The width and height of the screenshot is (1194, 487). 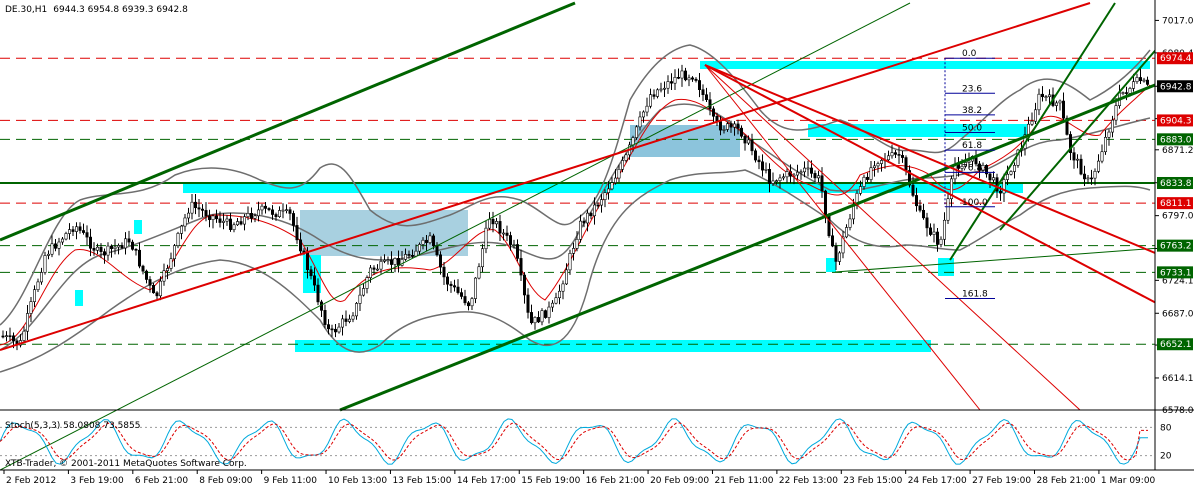 What do you see at coordinates (1178, 151) in the screenshot?
I see `y-tick-label: 6871.2` at bounding box center [1178, 151].